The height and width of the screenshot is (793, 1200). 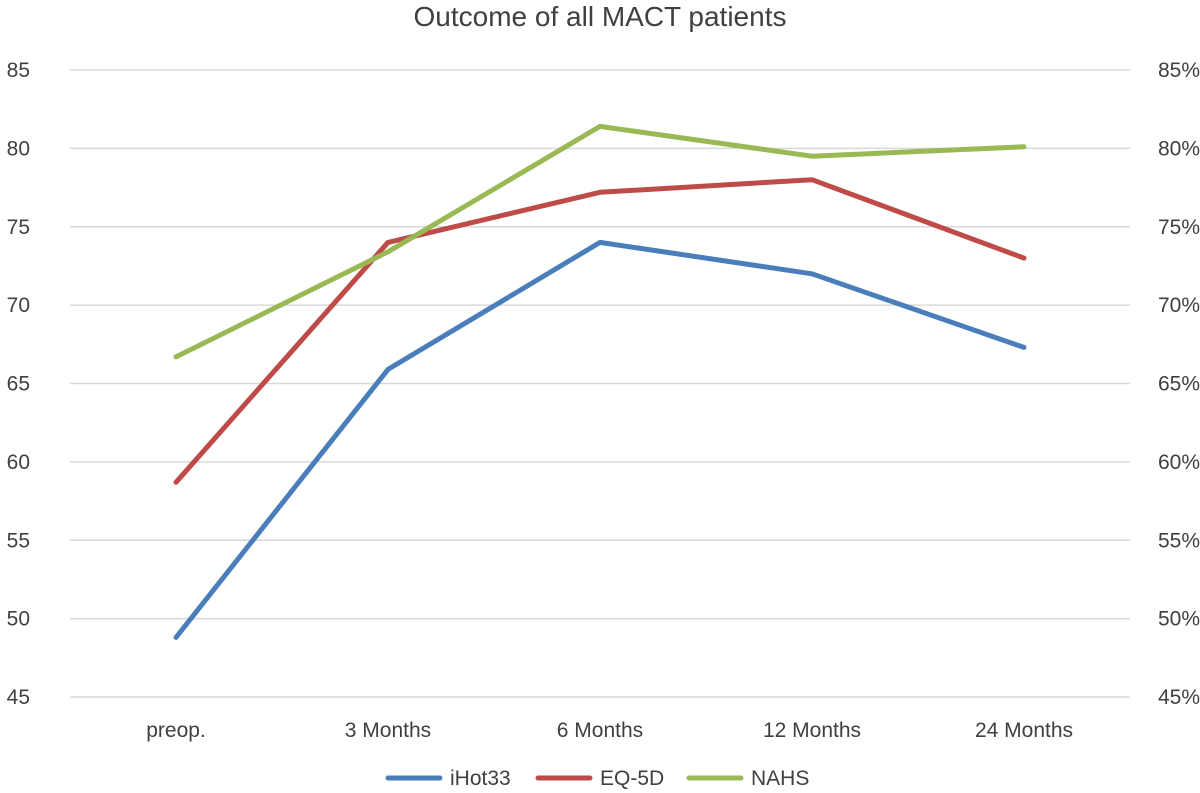 What do you see at coordinates (18, 697) in the screenshot?
I see `y-left-tick-label: 45` at bounding box center [18, 697].